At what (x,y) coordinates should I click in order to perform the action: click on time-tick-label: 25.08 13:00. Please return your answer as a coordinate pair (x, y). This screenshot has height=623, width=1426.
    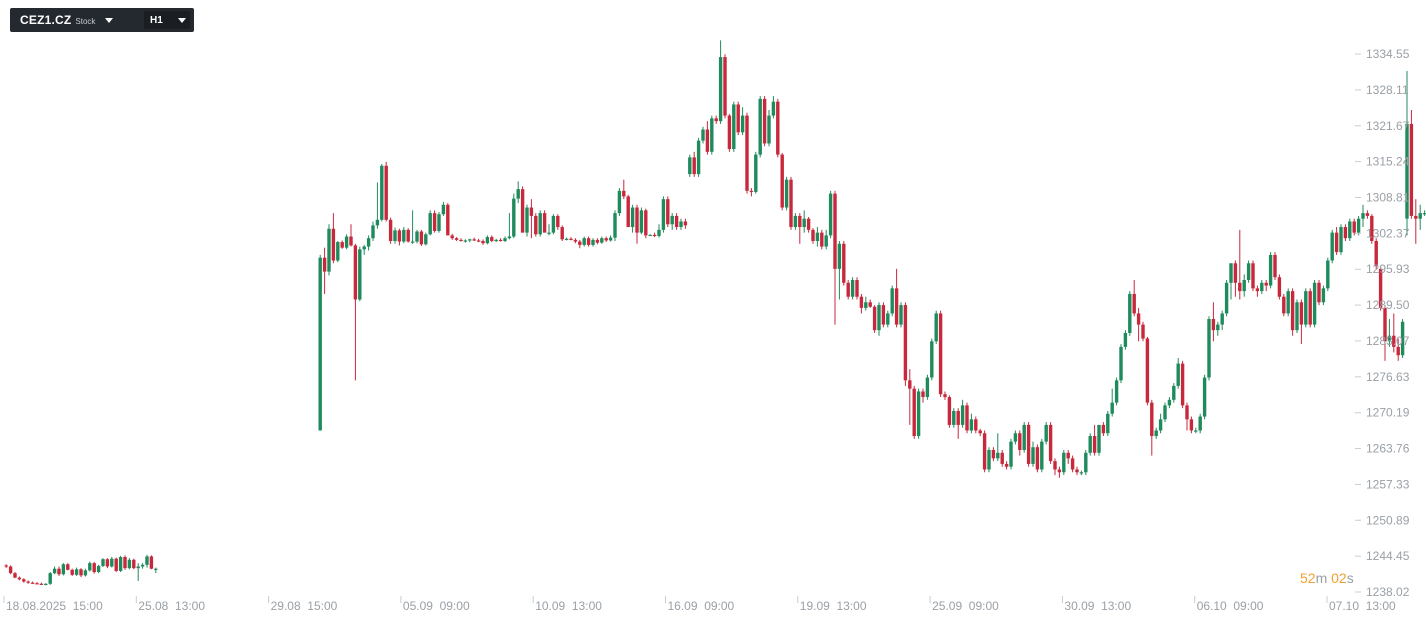
    Looking at the image, I should click on (171, 606).